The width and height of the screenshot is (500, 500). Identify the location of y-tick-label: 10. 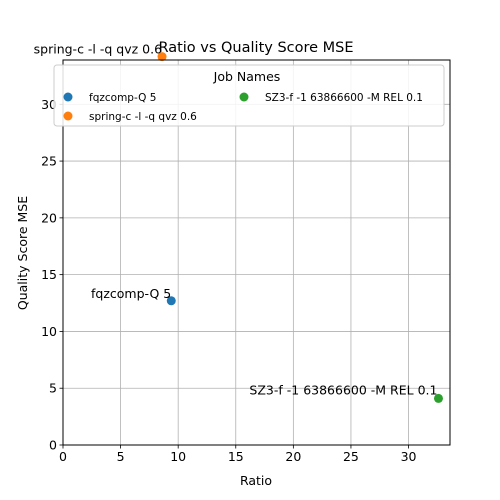
(49, 331).